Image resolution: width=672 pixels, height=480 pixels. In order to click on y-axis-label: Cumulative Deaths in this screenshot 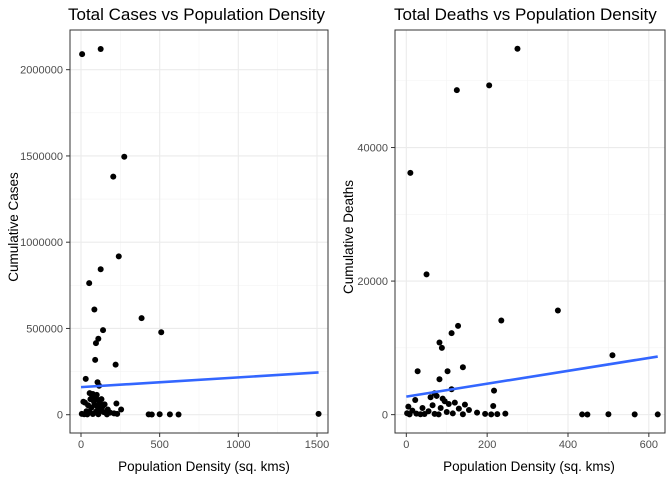, I will do `click(348, 237)`.